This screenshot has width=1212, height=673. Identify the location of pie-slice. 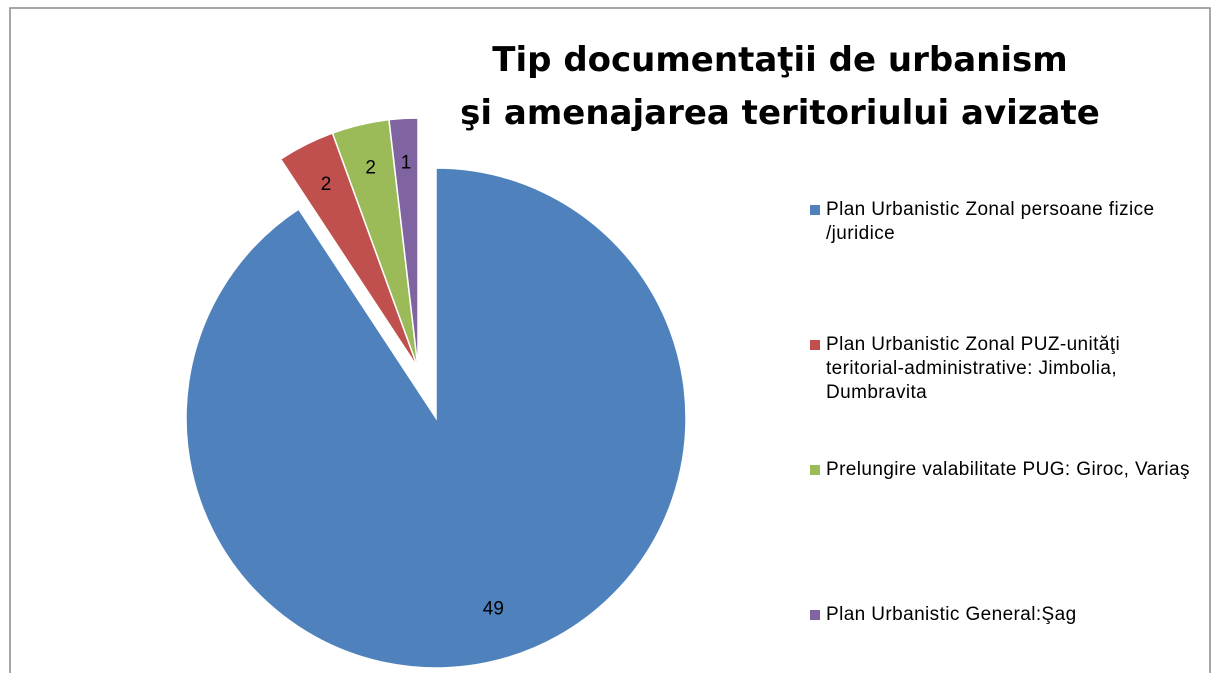
(403, 243).